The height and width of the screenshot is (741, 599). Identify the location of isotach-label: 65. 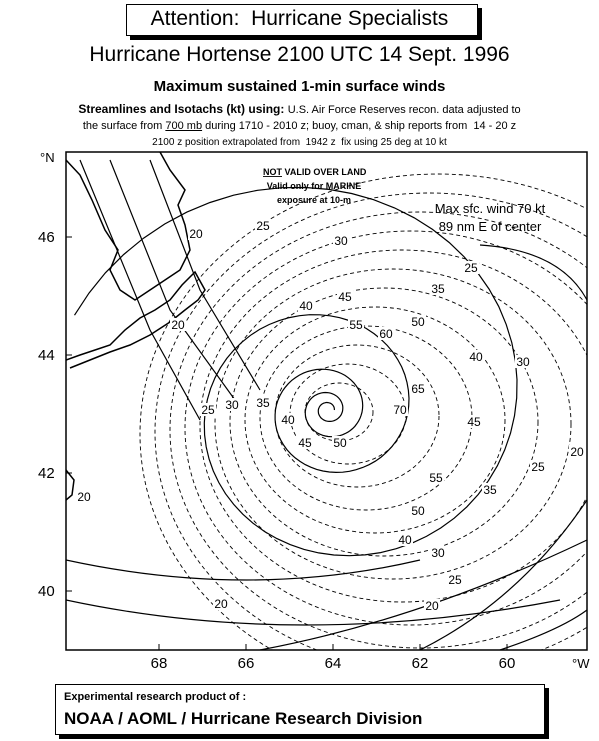
(418, 389).